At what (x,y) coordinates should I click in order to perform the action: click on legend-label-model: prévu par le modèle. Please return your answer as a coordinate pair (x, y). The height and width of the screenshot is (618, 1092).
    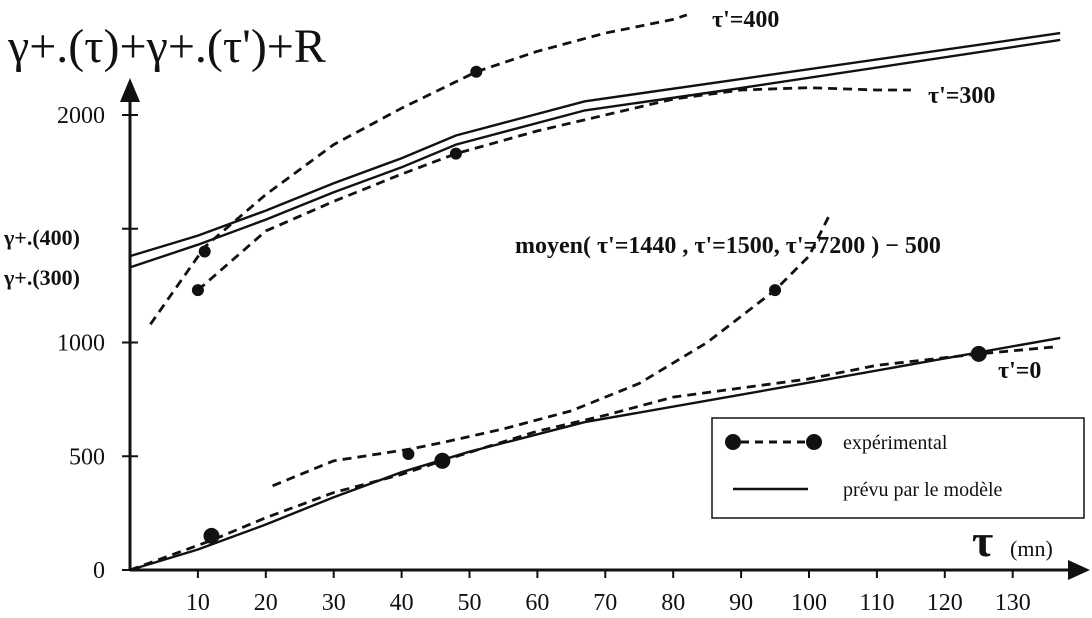
    Looking at the image, I should click on (922, 490).